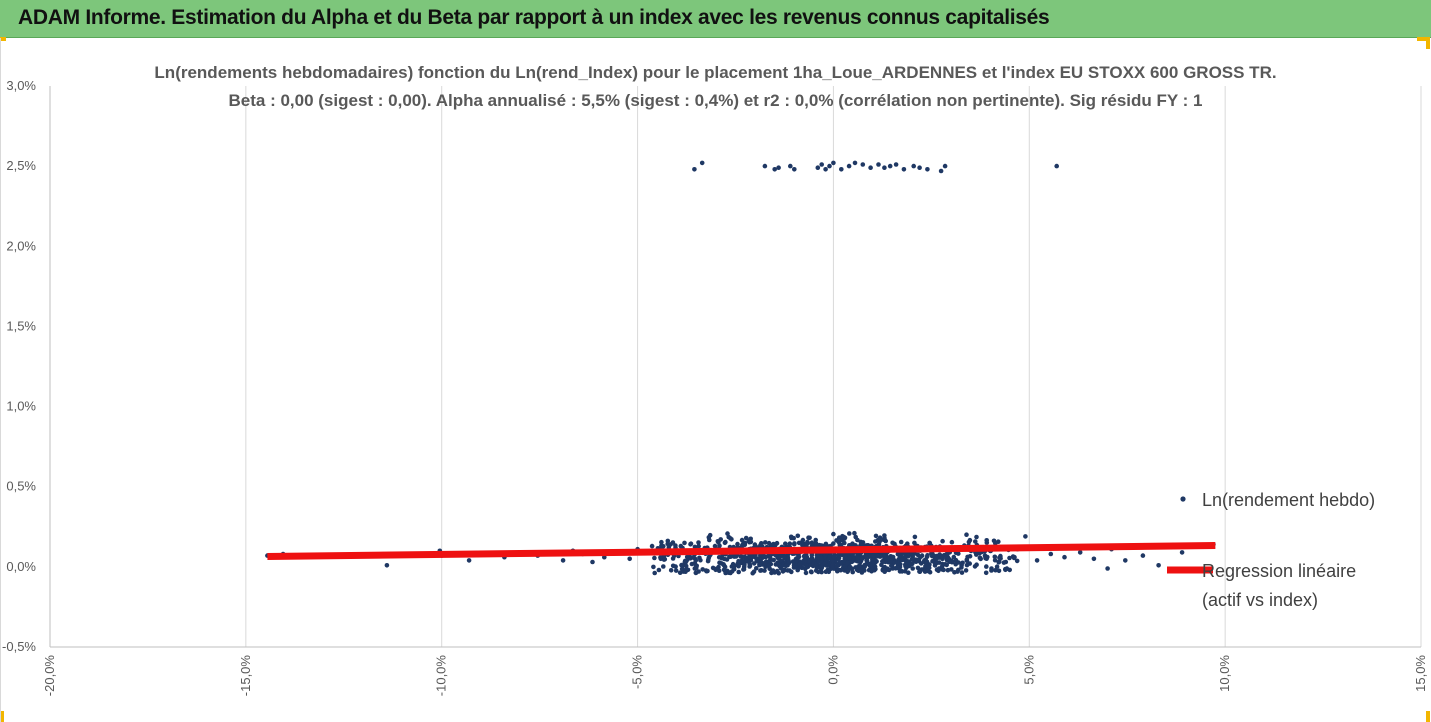 Image resolution: width=1431 pixels, height=722 pixels. Describe the element at coordinates (21, 566) in the screenshot. I see `y-tick-label: 0,0%` at that location.